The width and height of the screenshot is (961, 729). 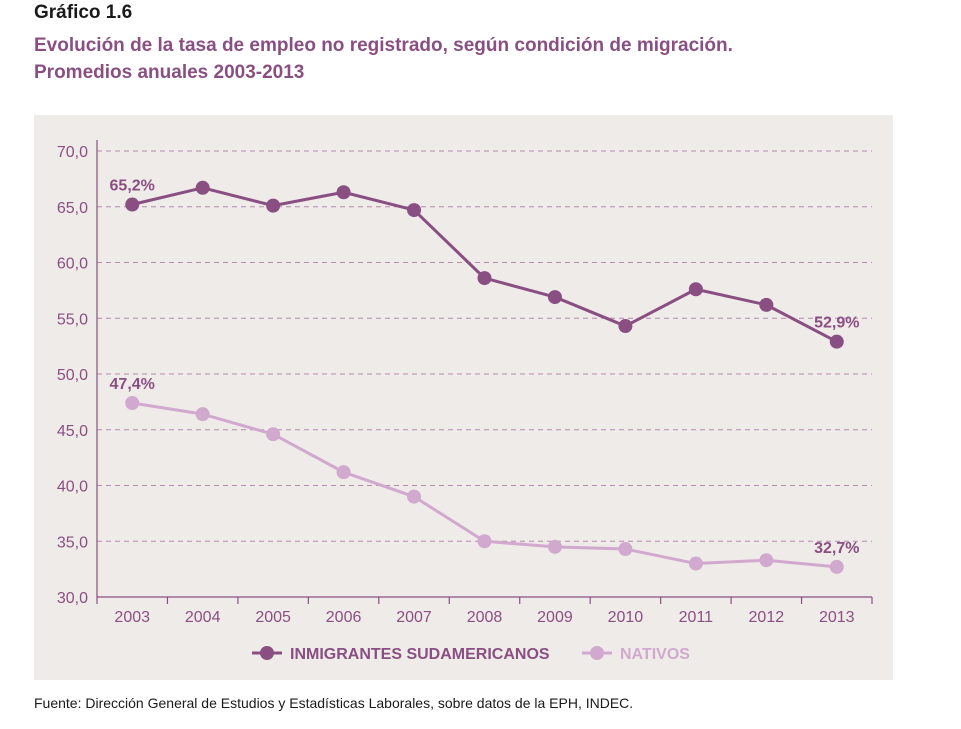 What do you see at coordinates (72, 319) in the screenshot?
I see `y-tick-label: 55,0` at bounding box center [72, 319].